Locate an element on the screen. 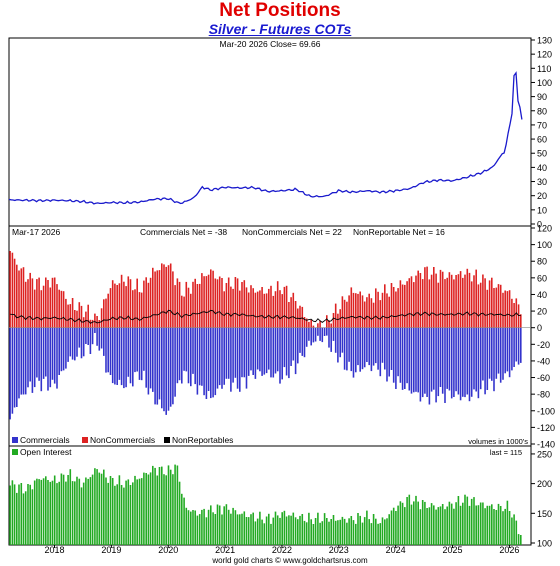 Image resolution: width=560 pixels, height=566 pixels. y-tick-label-net: 0 is located at coordinates (539, 328).